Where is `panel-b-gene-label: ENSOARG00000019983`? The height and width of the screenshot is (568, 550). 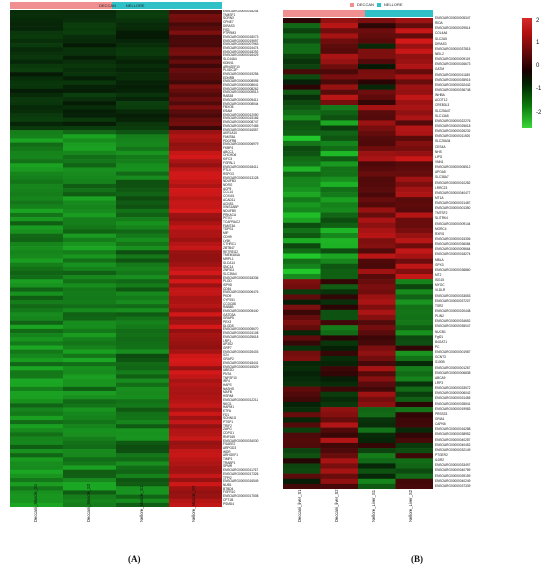 panel-b-gene-label: ENSOARG00000019983 is located at coordinates (453, 408).